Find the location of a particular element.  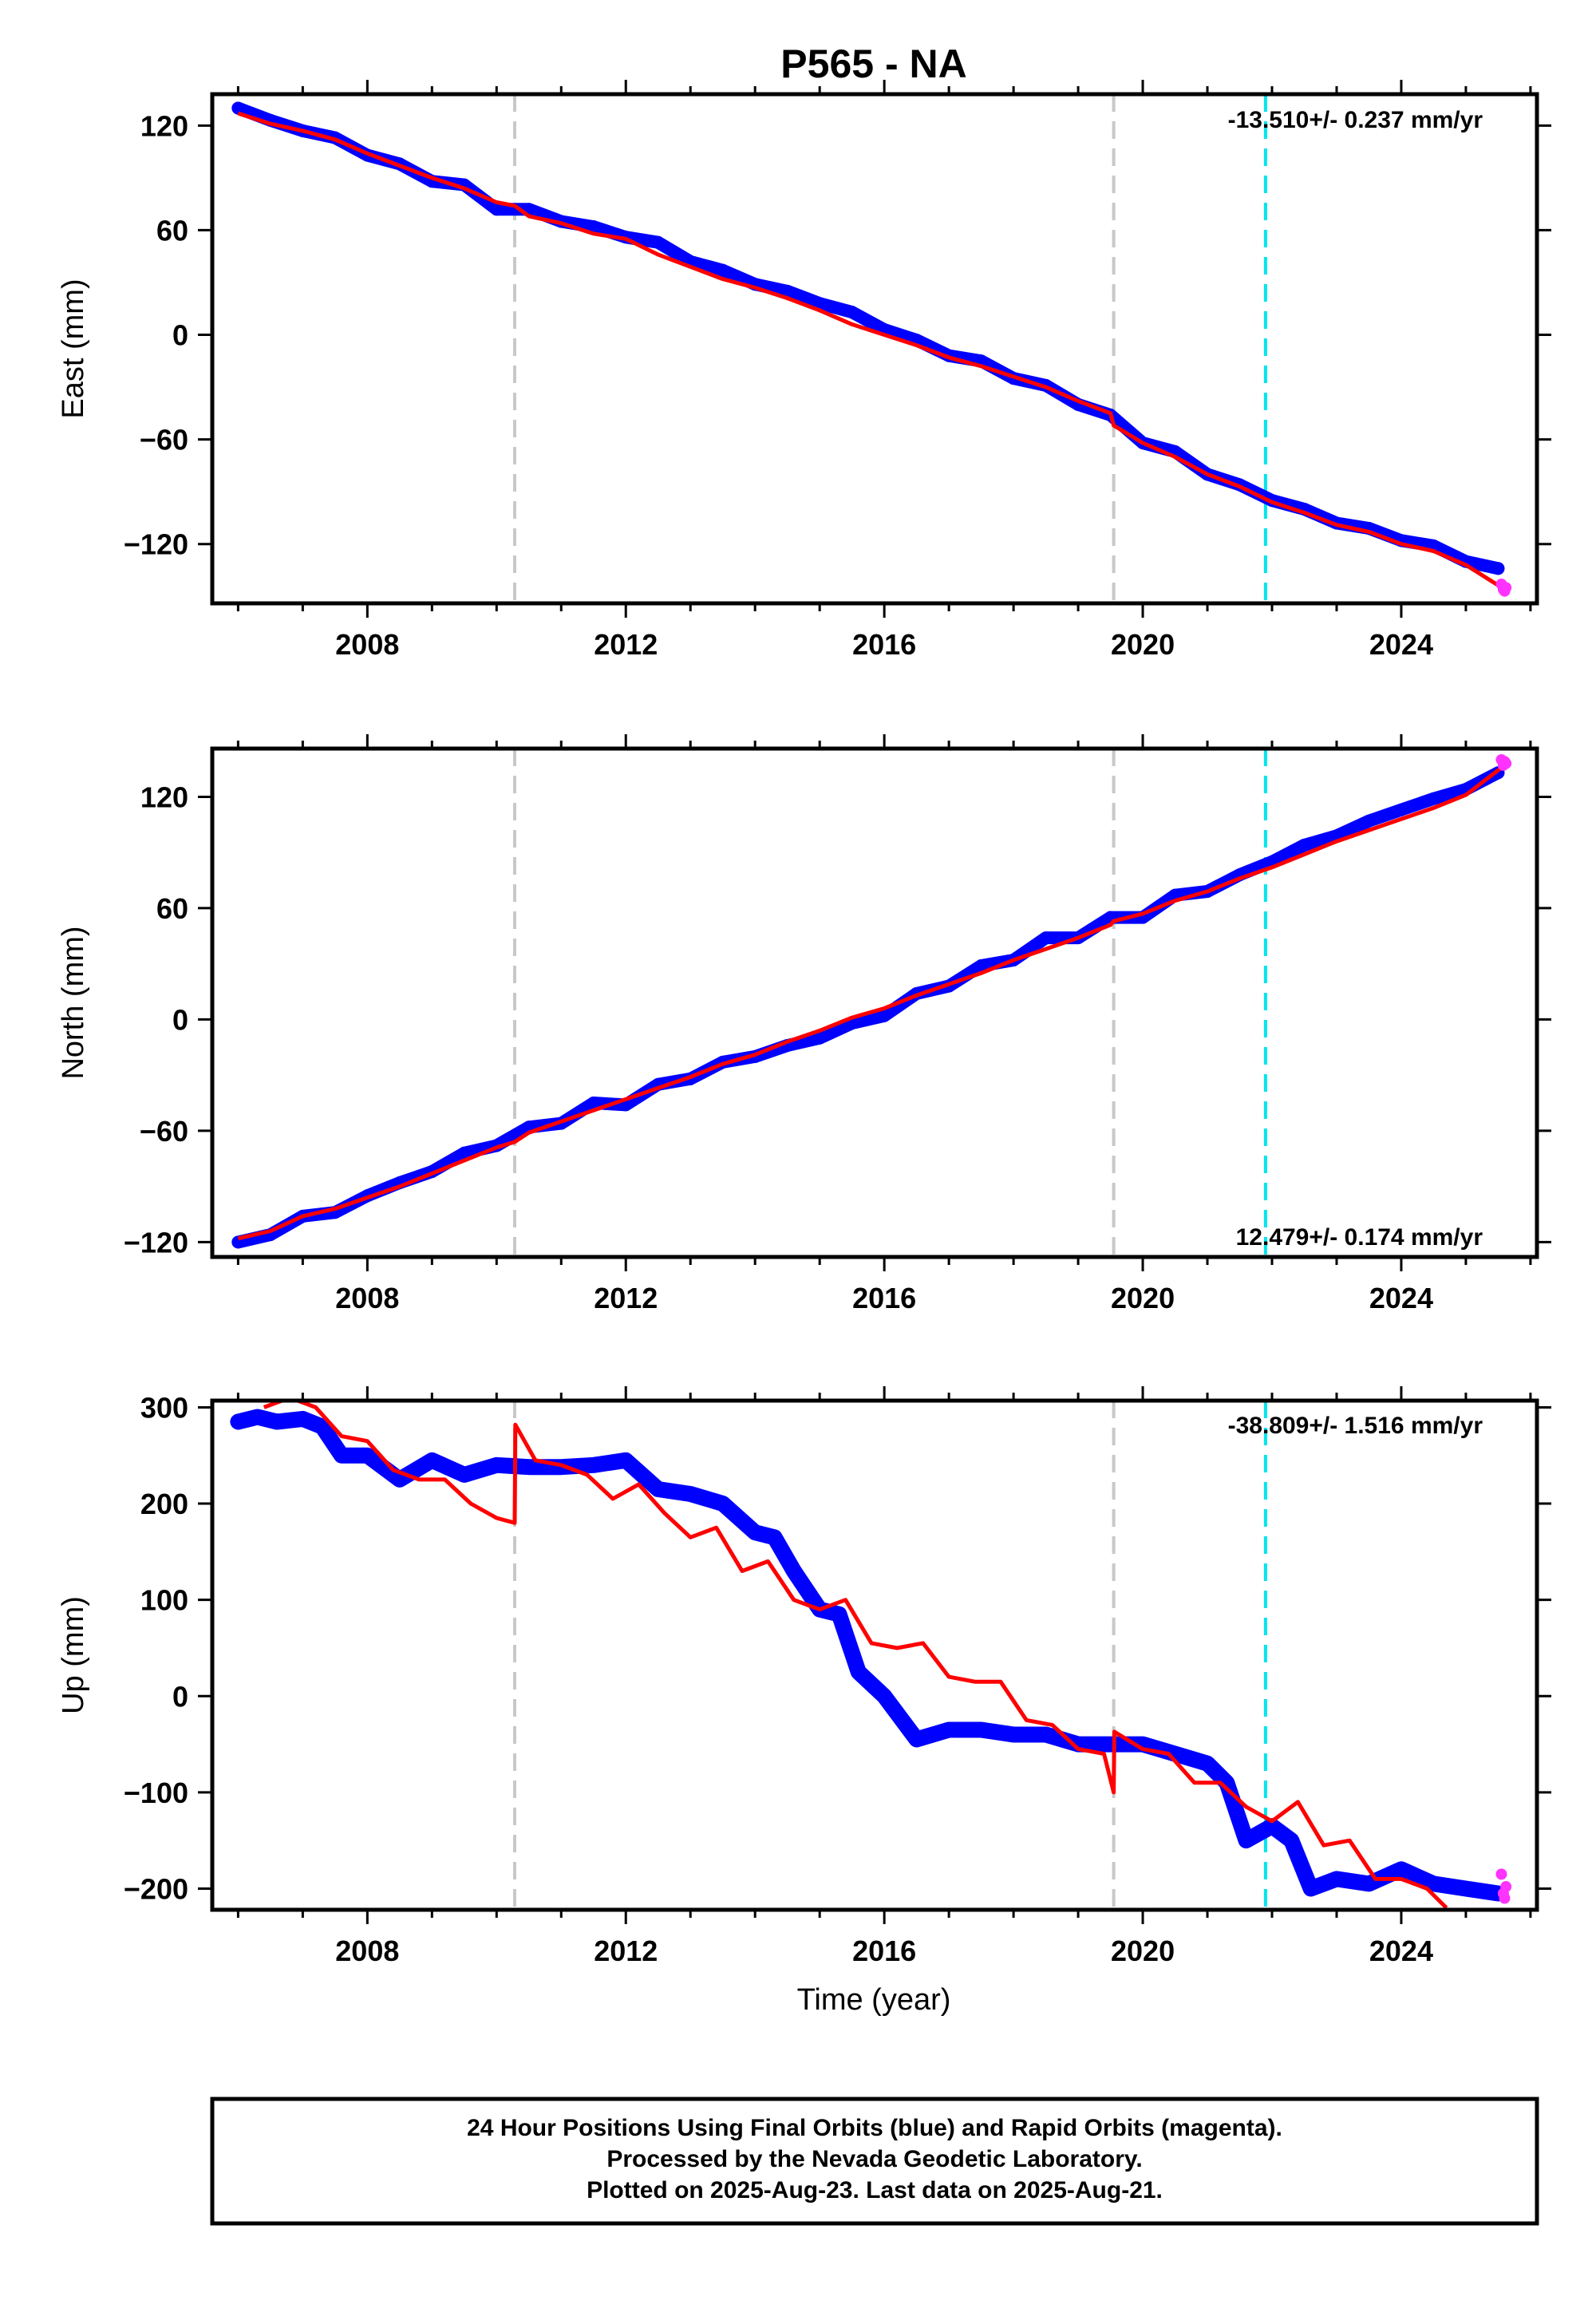

up-y-tick-label: 200 is located at coordinates (164, 1504).